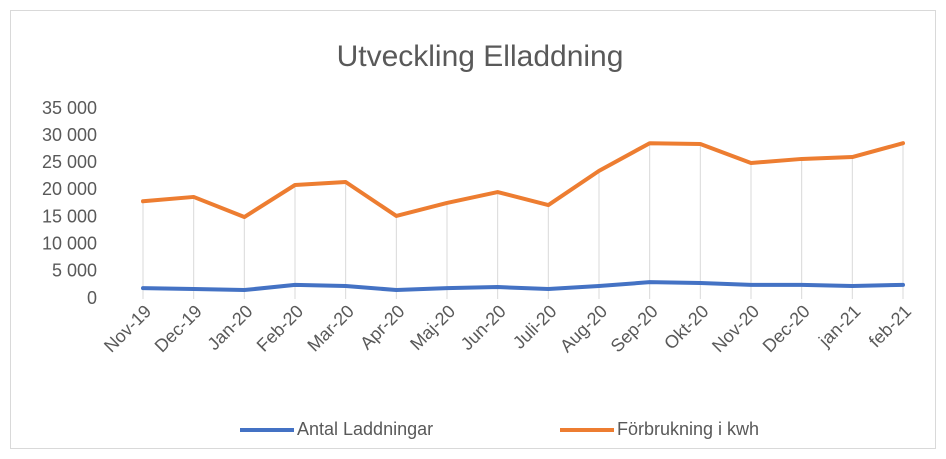 This screenshot has width=946, height=459. I want to click on y-tick-label: 35 000, so click(69, 108).